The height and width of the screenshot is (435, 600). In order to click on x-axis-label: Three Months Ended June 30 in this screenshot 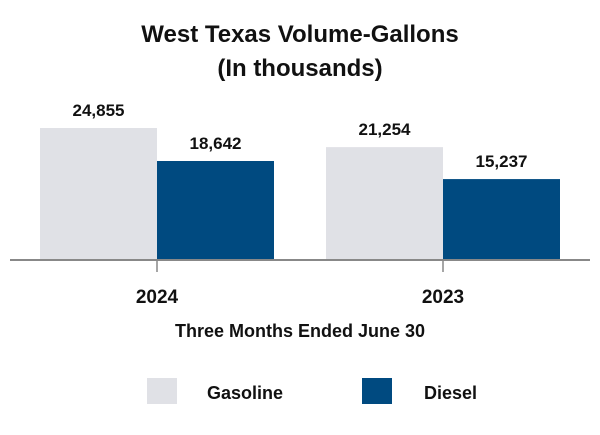, I will do `click(300, 331)`.